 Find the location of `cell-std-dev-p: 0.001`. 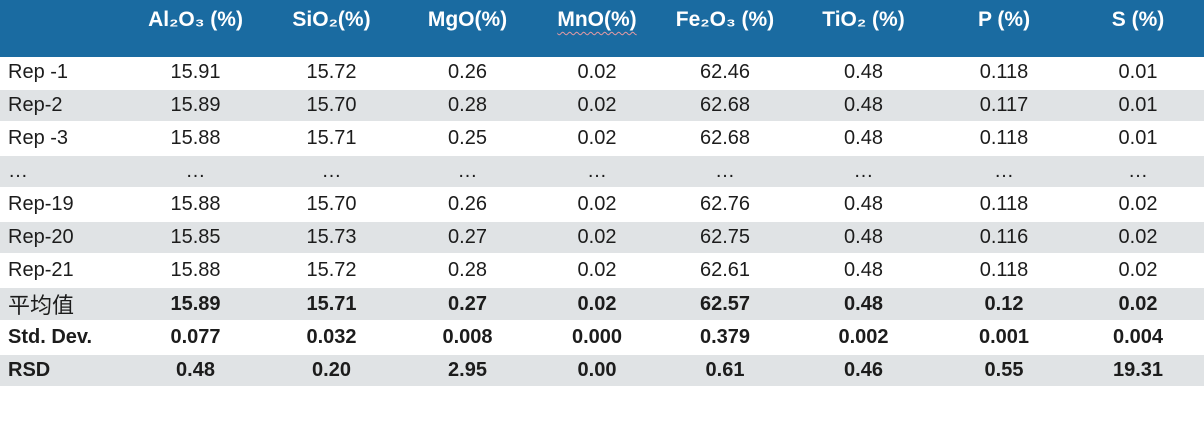

cell-std-dev-p: 0.001 is located at coordinates (1004, 338).